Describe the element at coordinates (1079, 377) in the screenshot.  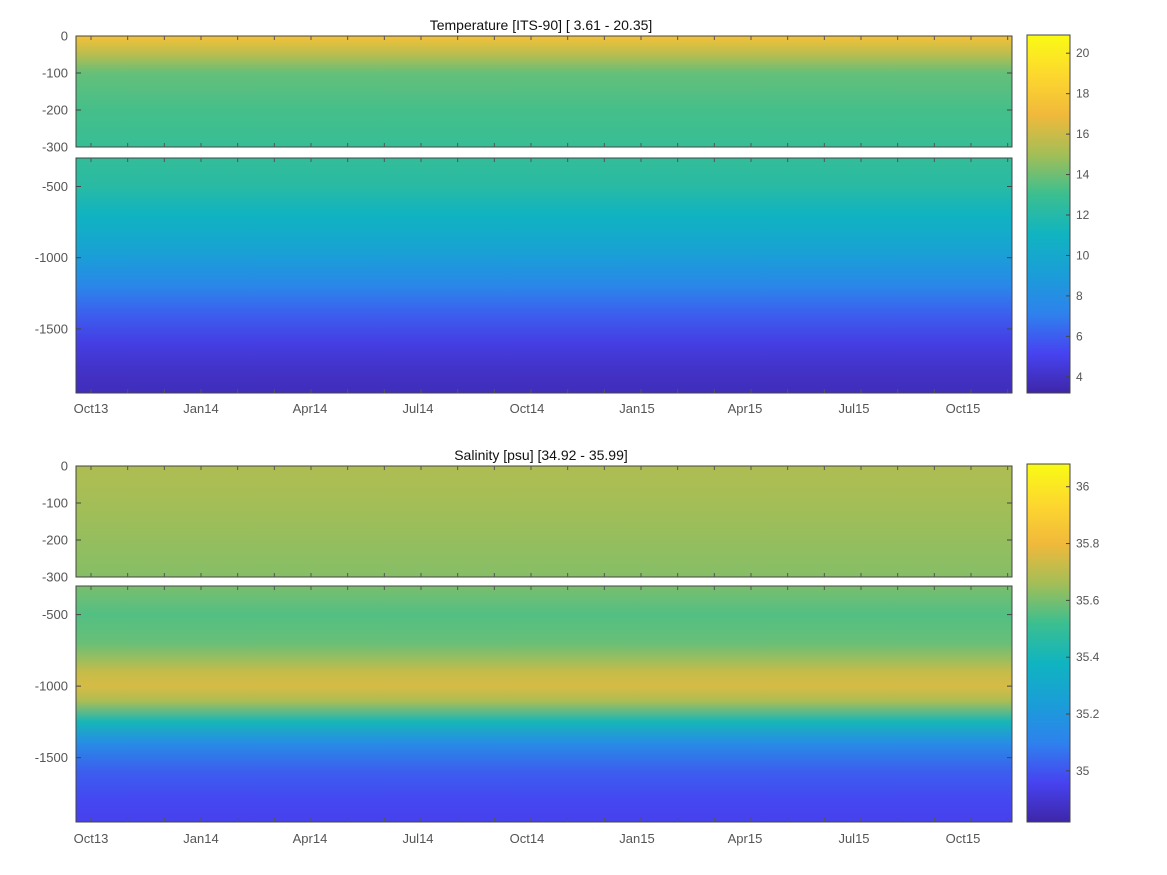
I see `colorbar-tick-label: 4` at that location.